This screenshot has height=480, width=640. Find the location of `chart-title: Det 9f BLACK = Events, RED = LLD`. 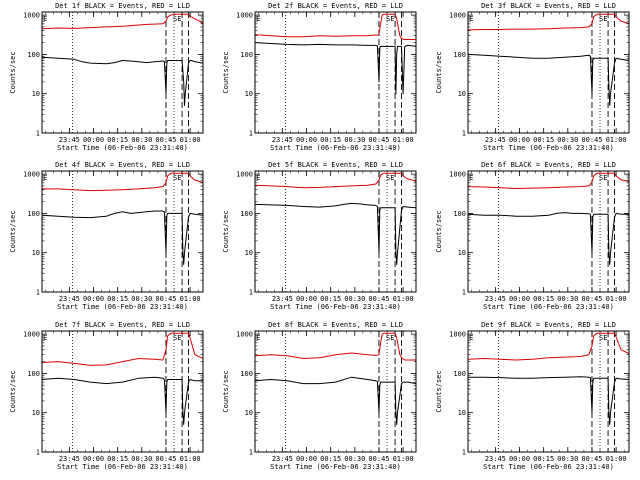

chart-title: Det 9f BLACK = Events, RED = LLD is located at coordinates (548, 325).